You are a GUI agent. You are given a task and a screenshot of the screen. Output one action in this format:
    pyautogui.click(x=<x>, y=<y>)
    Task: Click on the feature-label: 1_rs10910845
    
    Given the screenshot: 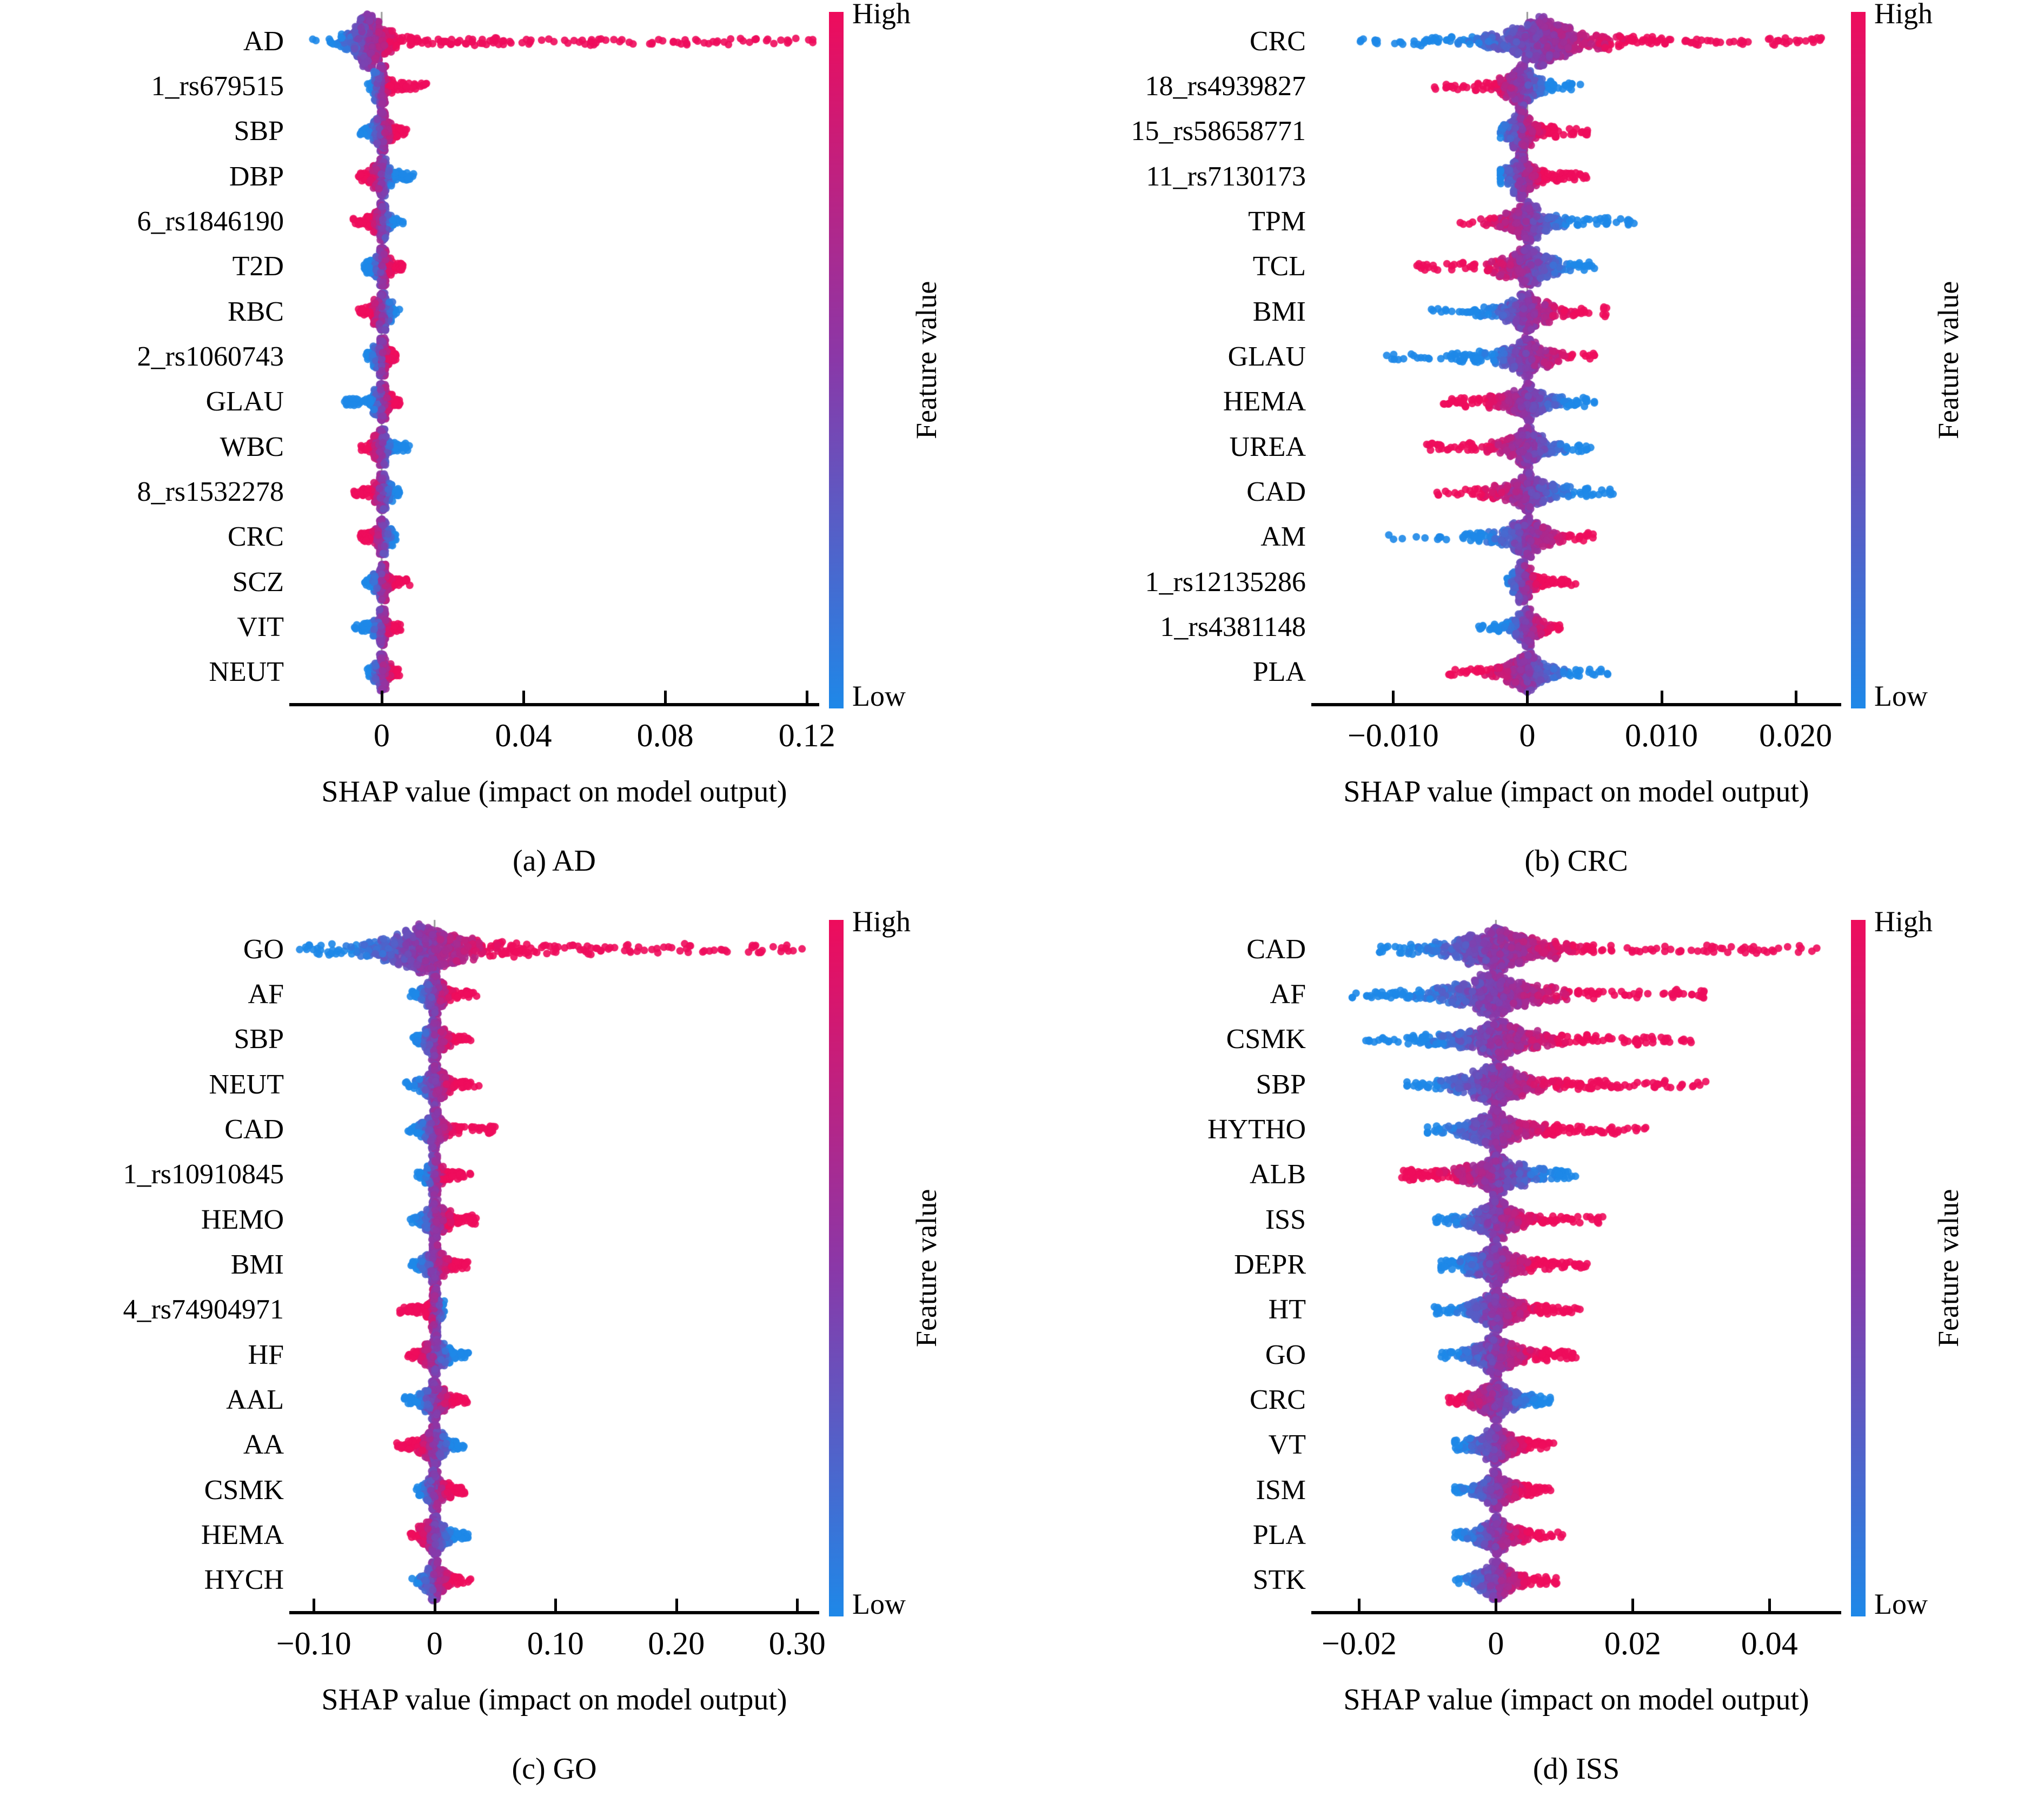 What is the action you would take?
    pyautogui.click(x=203, y=1174)
    